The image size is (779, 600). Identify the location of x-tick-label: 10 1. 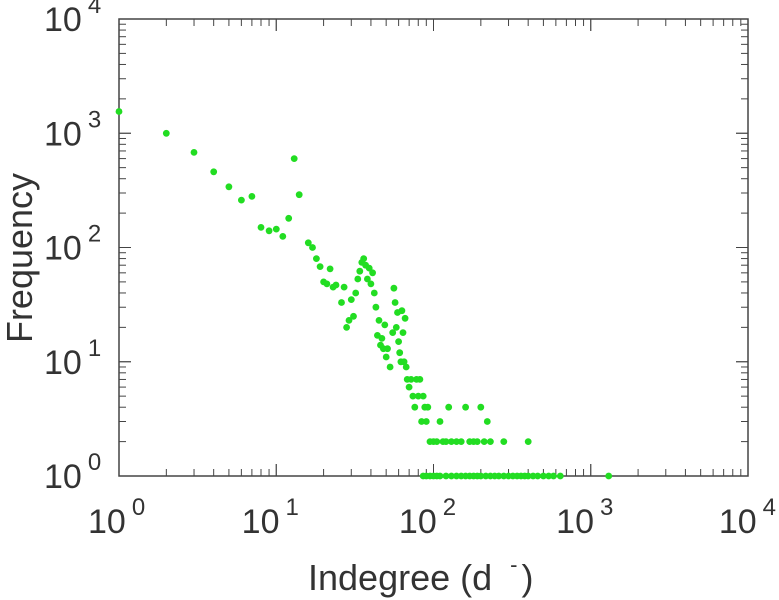
(270, 517).